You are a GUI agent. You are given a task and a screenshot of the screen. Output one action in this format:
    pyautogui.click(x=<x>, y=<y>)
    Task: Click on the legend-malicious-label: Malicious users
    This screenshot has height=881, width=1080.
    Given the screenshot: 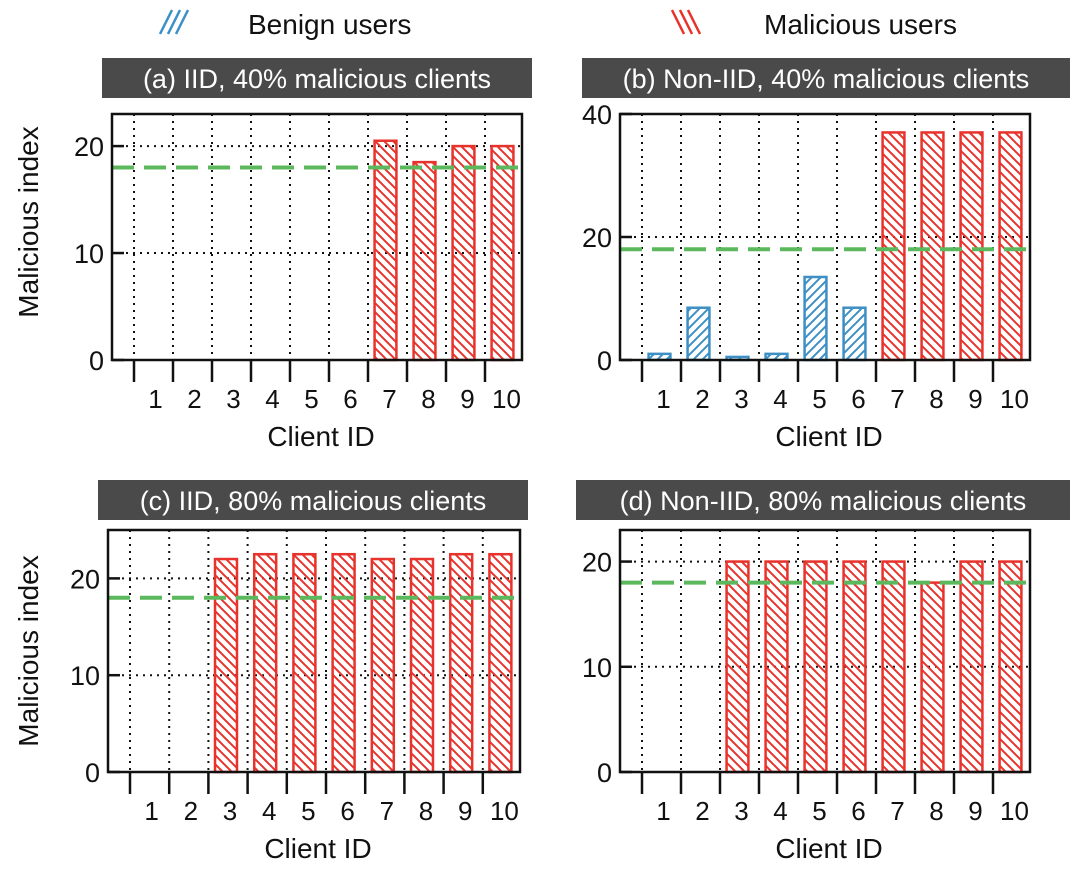 What is the action you would take?
    pyautogui.click(x=860, y=24)
    